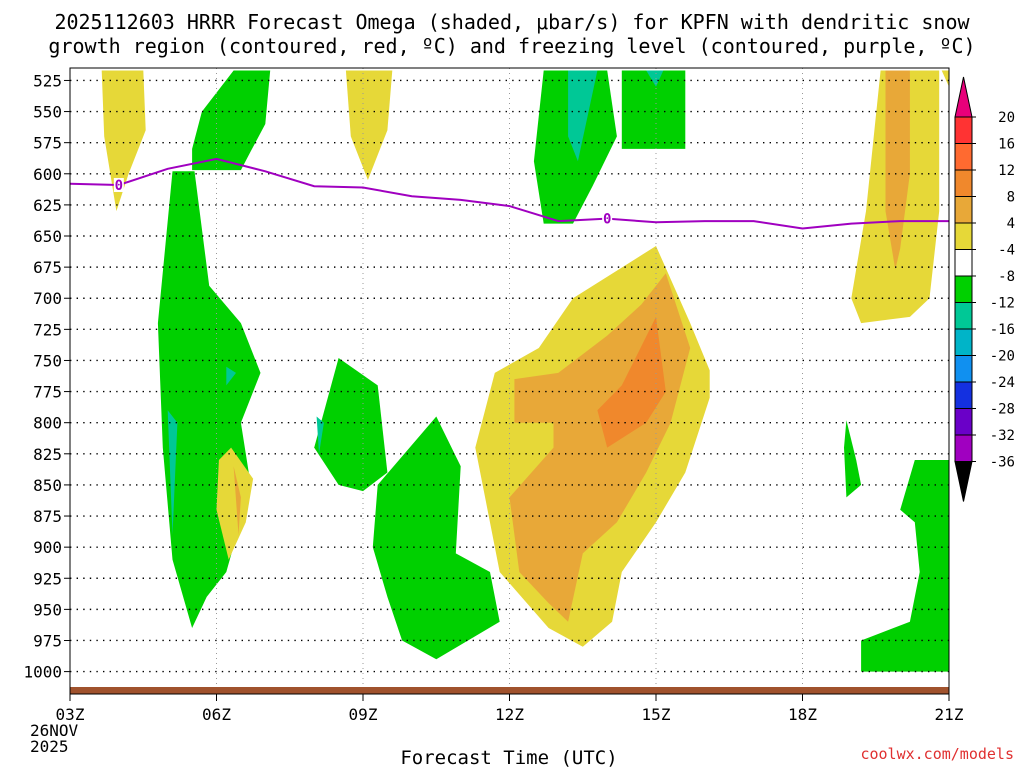 This screenshot has width=1024, height=768. I want to click on colorbar-label-1: 16, so click(1006, 145).